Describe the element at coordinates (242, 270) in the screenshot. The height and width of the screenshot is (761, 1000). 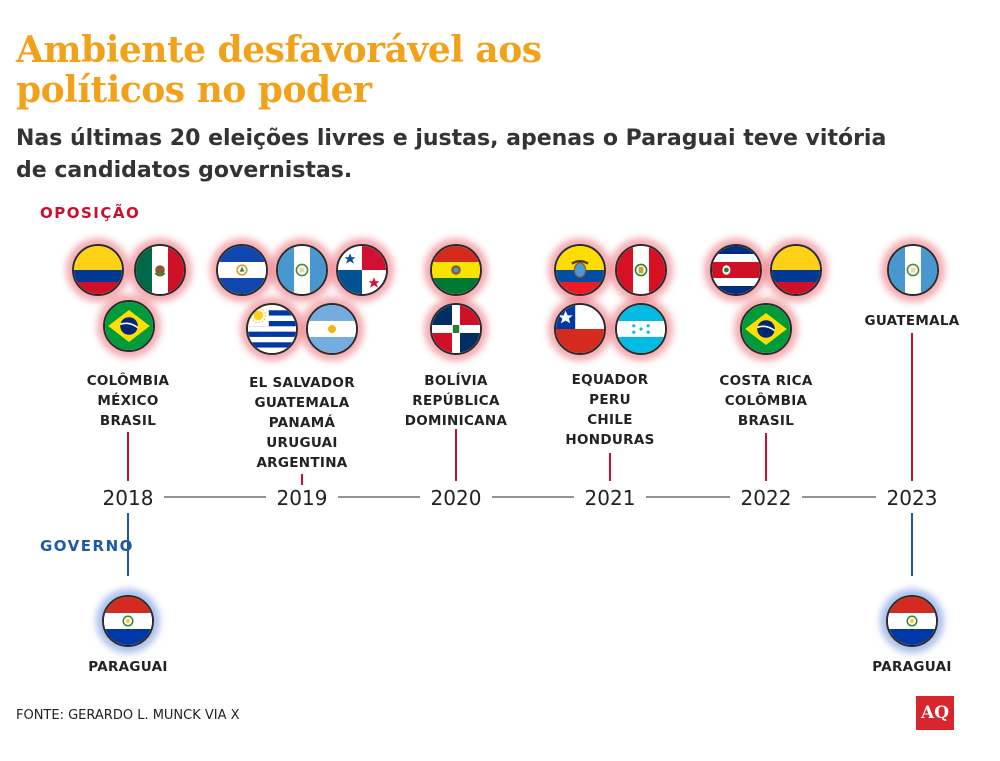
I see `el-salvador-flag-icon` at that location.